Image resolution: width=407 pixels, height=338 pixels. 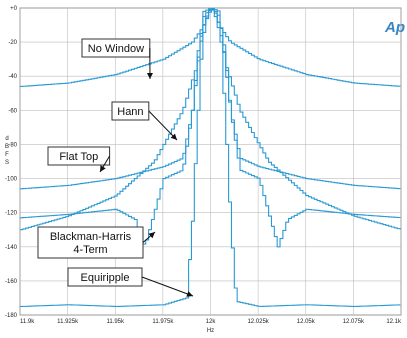 What do you see at coordinates (12, 77) in the screenshot?
I see `y-tick-label: -40` at bounding box center [12, 77].